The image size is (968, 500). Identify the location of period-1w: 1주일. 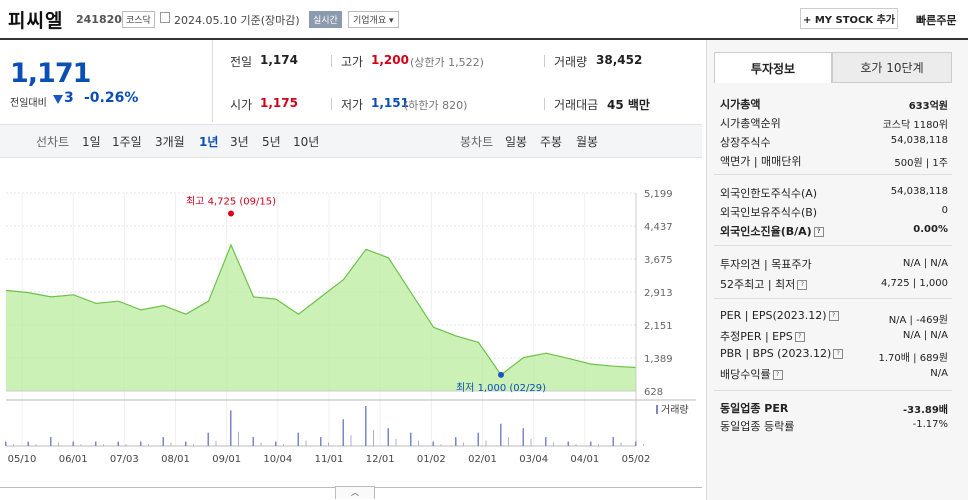
(127, 142).